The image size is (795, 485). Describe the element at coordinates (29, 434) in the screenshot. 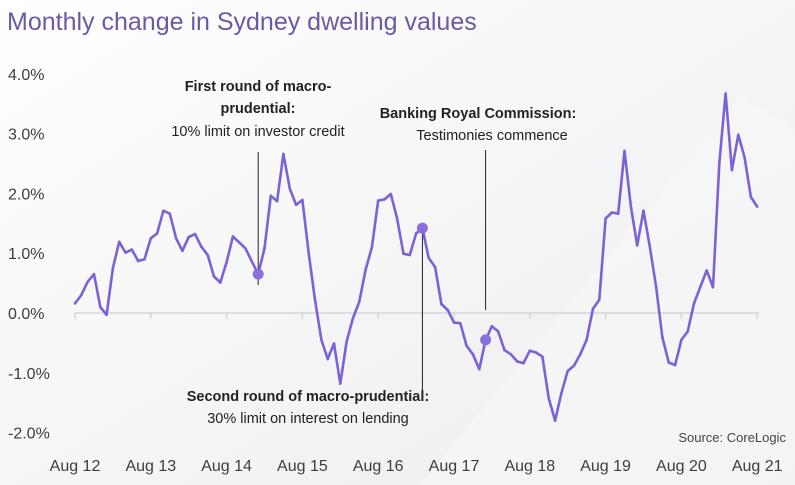

I see `y-tick-label: -2.0%` at that location.